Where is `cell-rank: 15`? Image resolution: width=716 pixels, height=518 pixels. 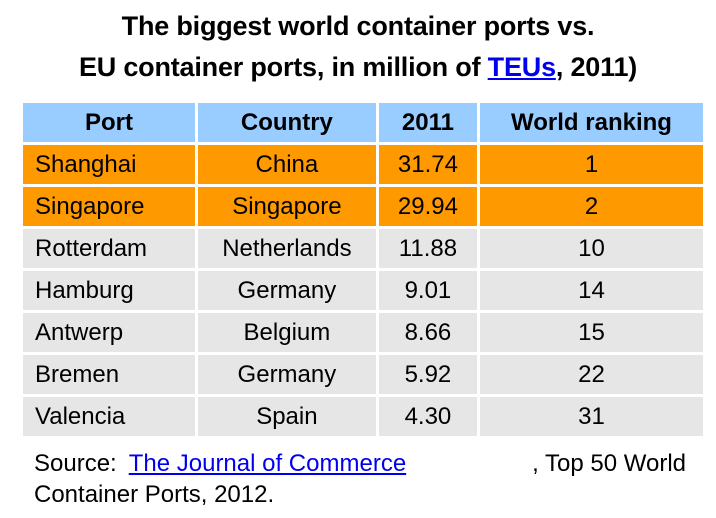 cell-rank: 15 is located at coordinates (591, 332).